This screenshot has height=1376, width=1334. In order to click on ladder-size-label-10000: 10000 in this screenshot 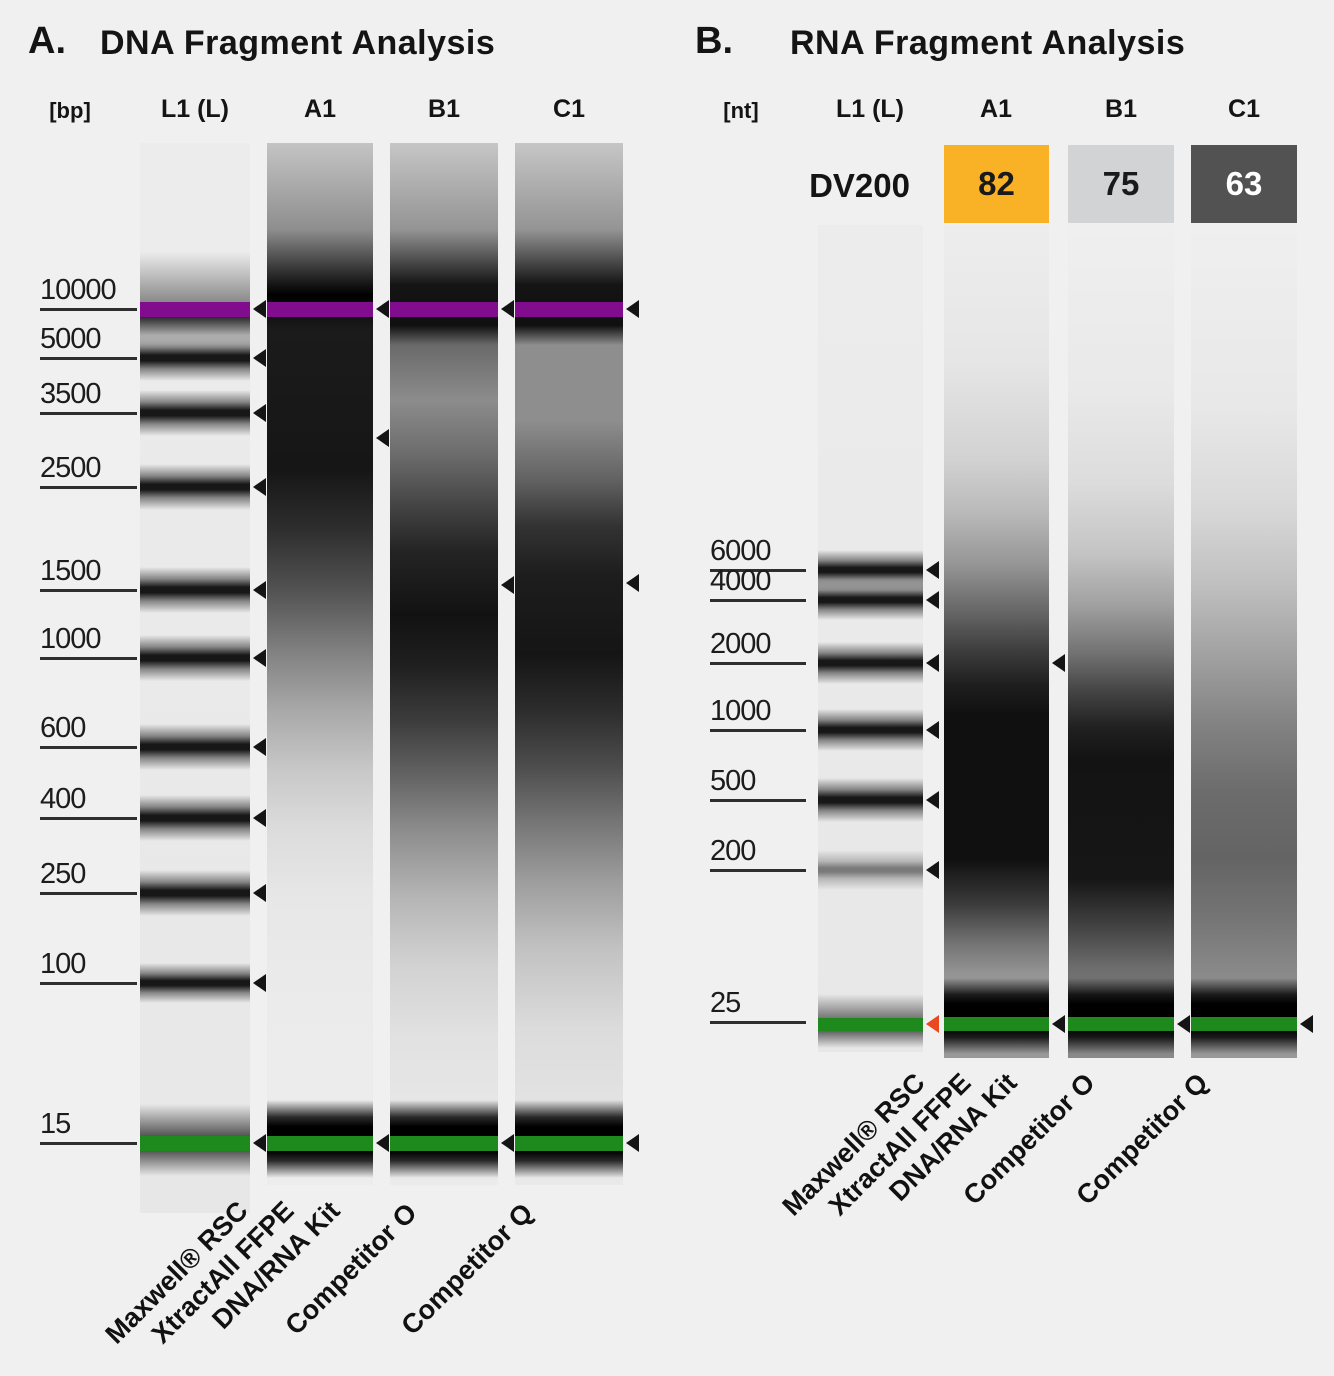, I will do `click(88, 292)`.